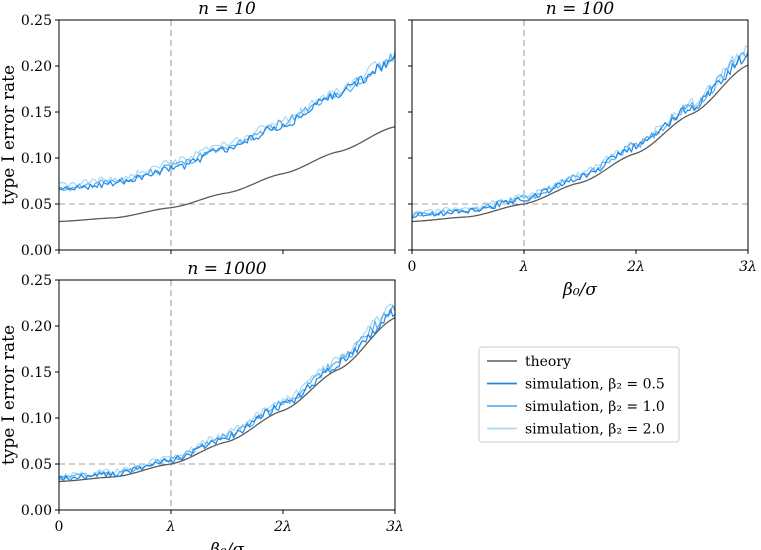 The height and width of the screenshot is (550, 761). I want to click on legend-label: simulation, β₂ = 0.5, so click(595, 385).